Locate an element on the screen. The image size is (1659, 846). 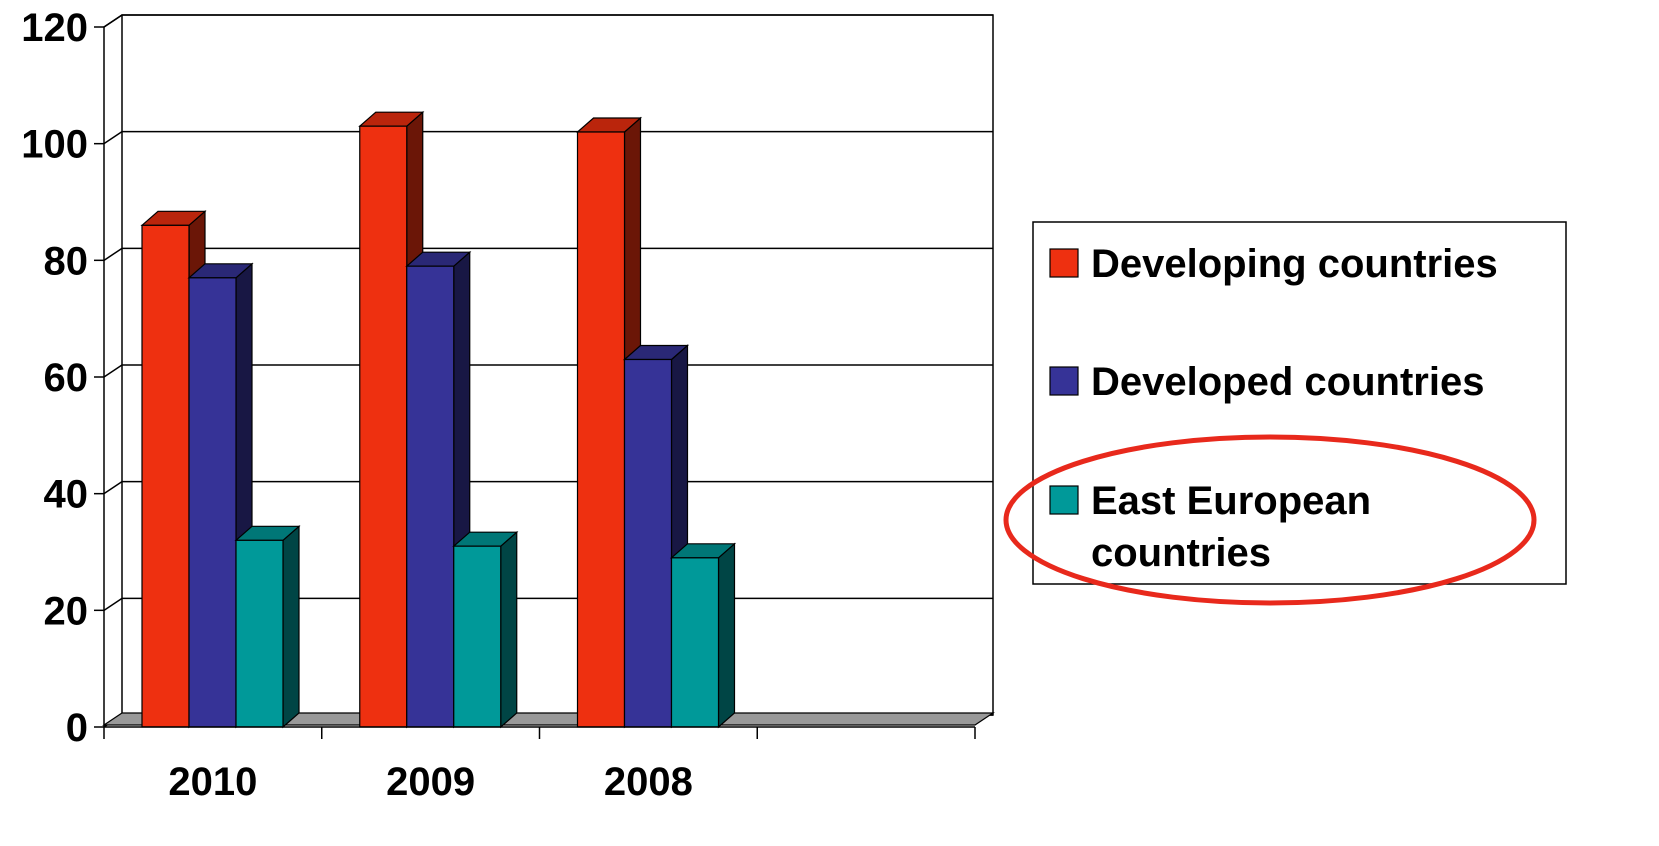
y-tick-label: 80 is located at coordinates (66, 261).